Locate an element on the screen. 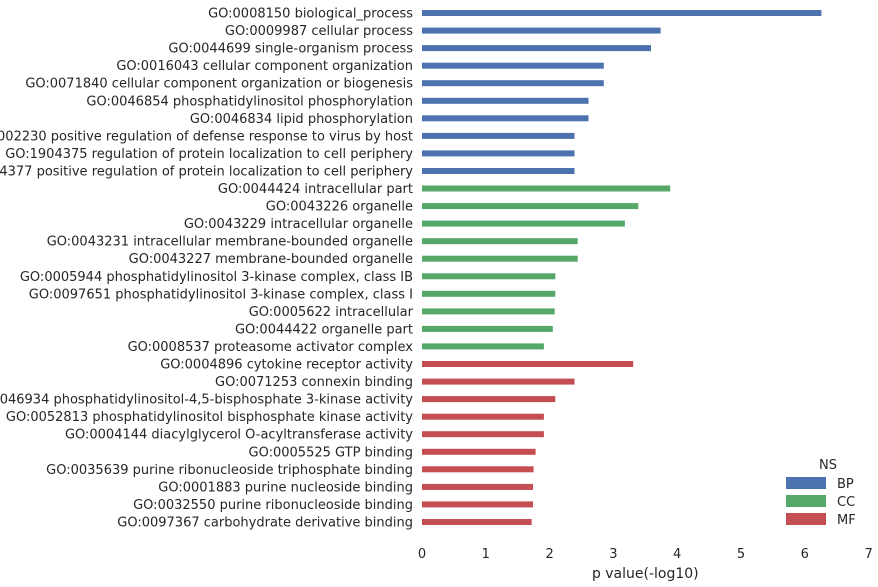 This screenshot has height=587, width=878. legend-swatch-mf is located at coordinates (806, 519).